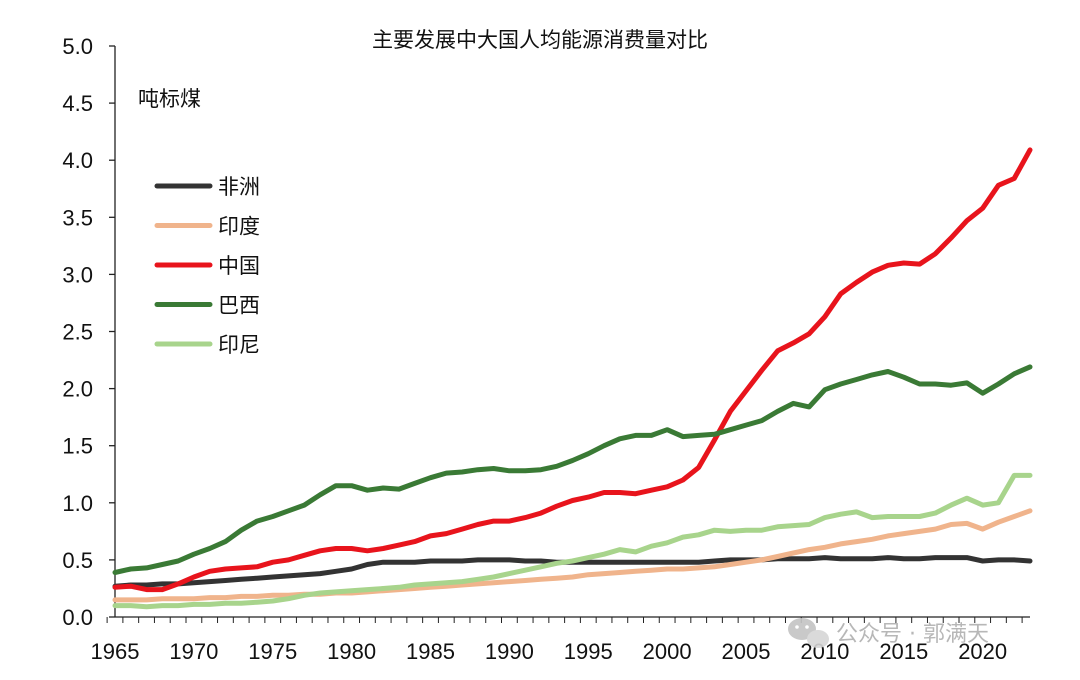 Image resolution: width=1080 pixels, height=680 pixels. Describe the element at coordinates (77, 617) in the screenshot. I see `y-tick-label: 0.0` at that location.